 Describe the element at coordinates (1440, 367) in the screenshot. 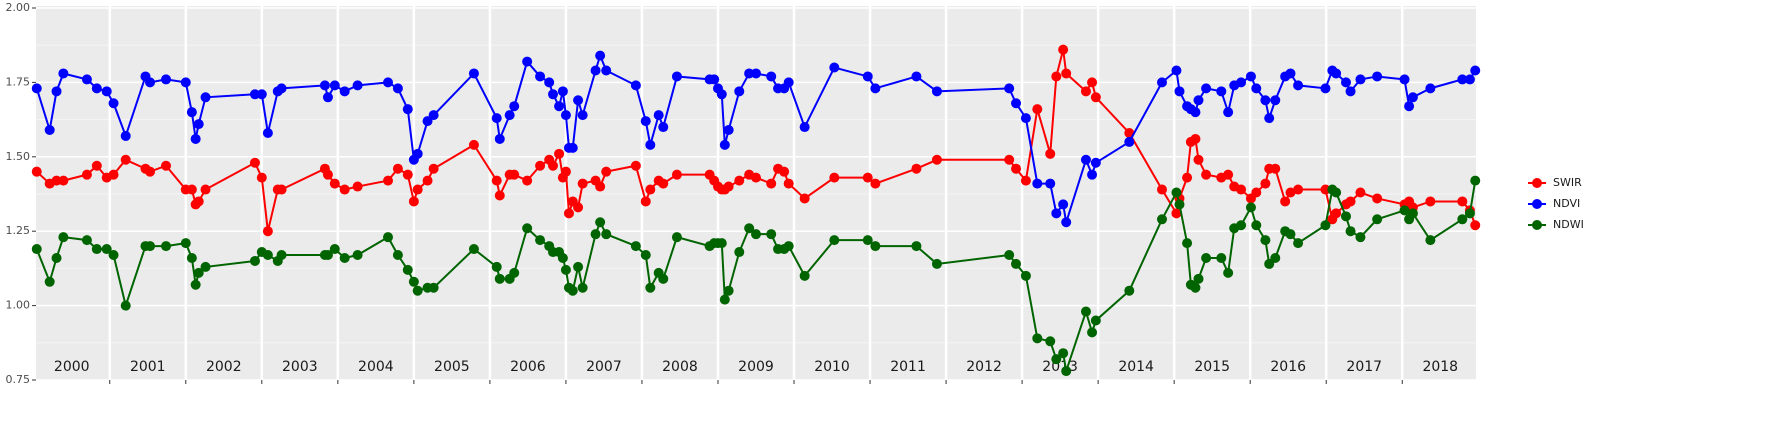

I see `year-label: 2018` at that location.